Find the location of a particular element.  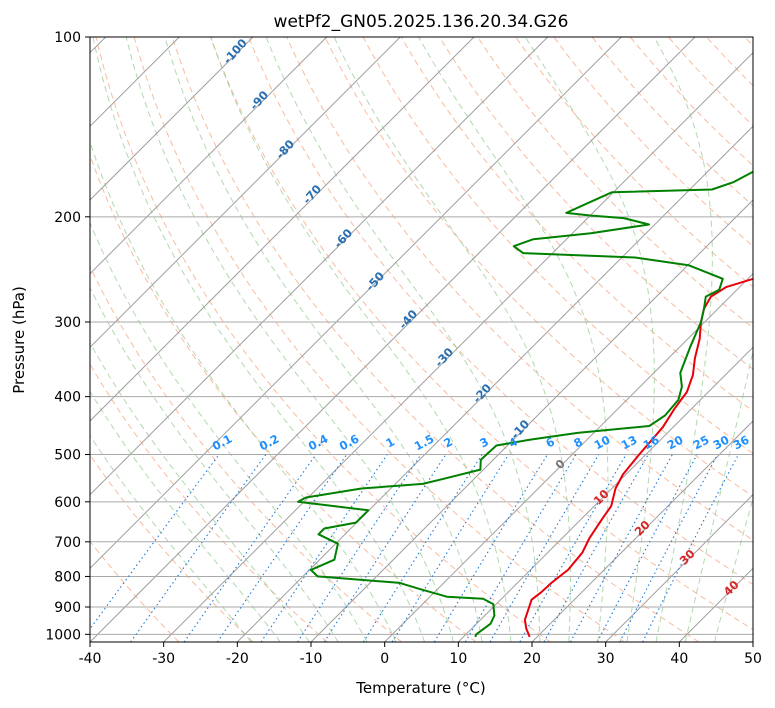

x-tick-label: -10 is located at coordinates (311, 659).